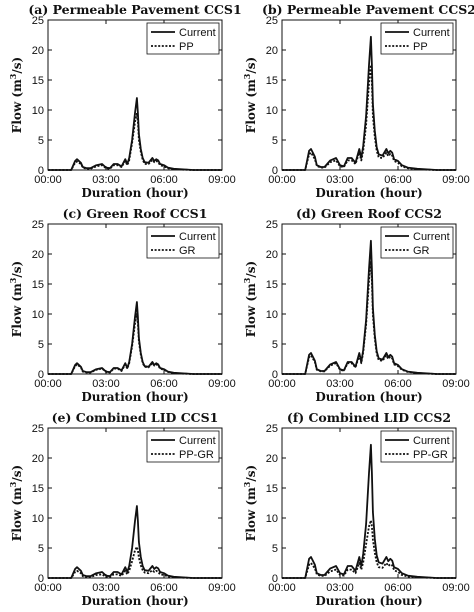 This screenshot has width=474, height=612. Describe the element at coordinates (196, 455) in the screenshot. I see `legend-label: PP-GR` at that location.